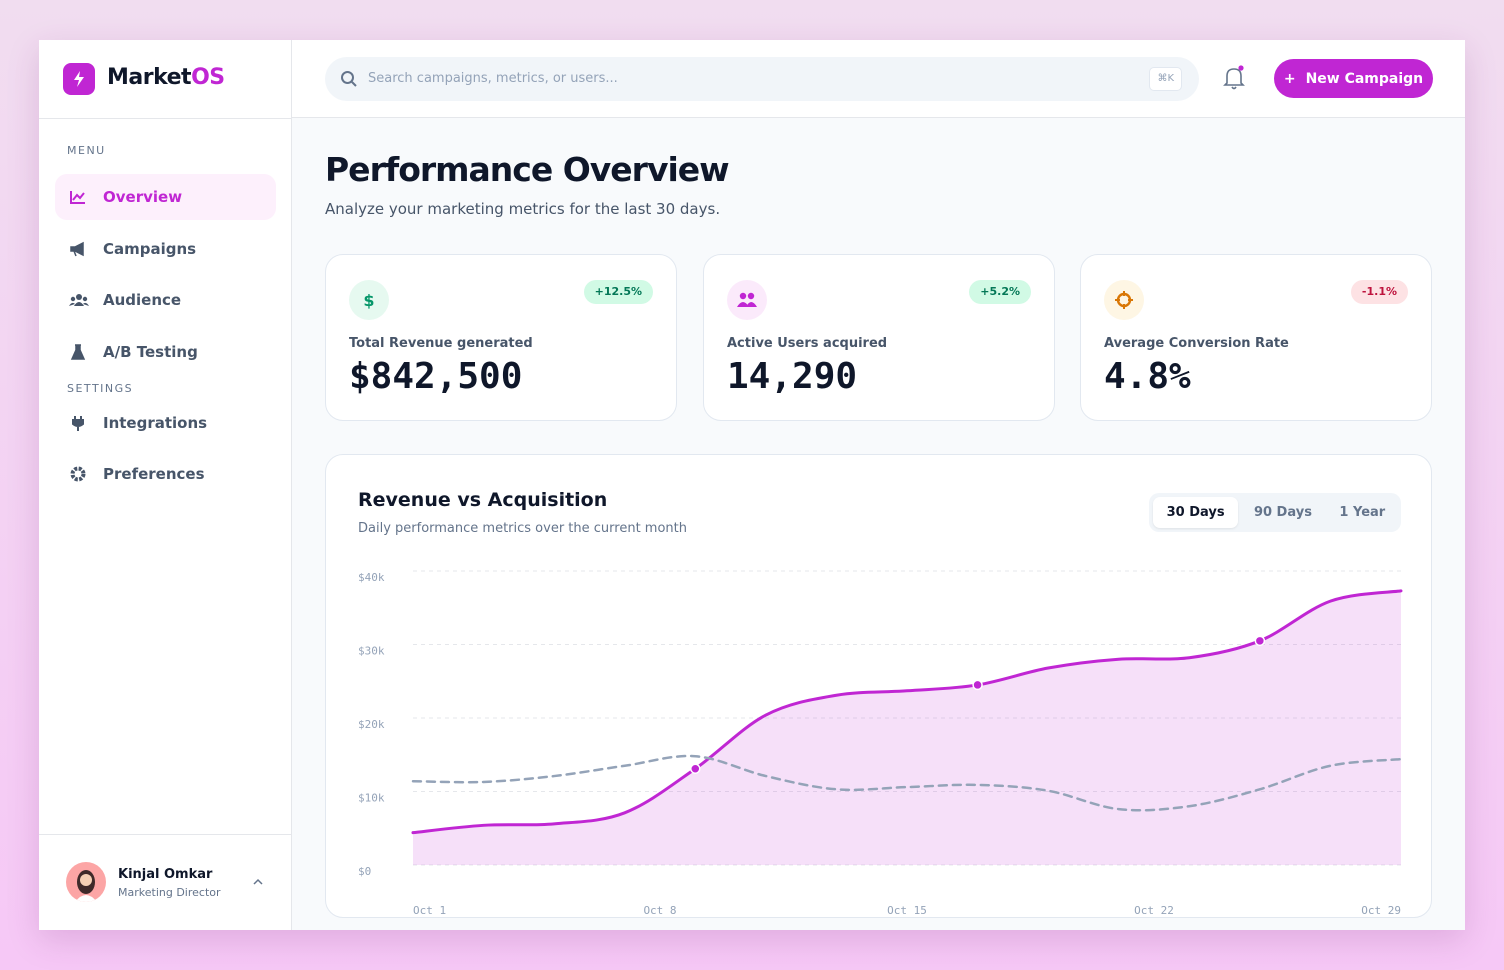  I want to click on y-tick-label: $30k, so click(371, 651).